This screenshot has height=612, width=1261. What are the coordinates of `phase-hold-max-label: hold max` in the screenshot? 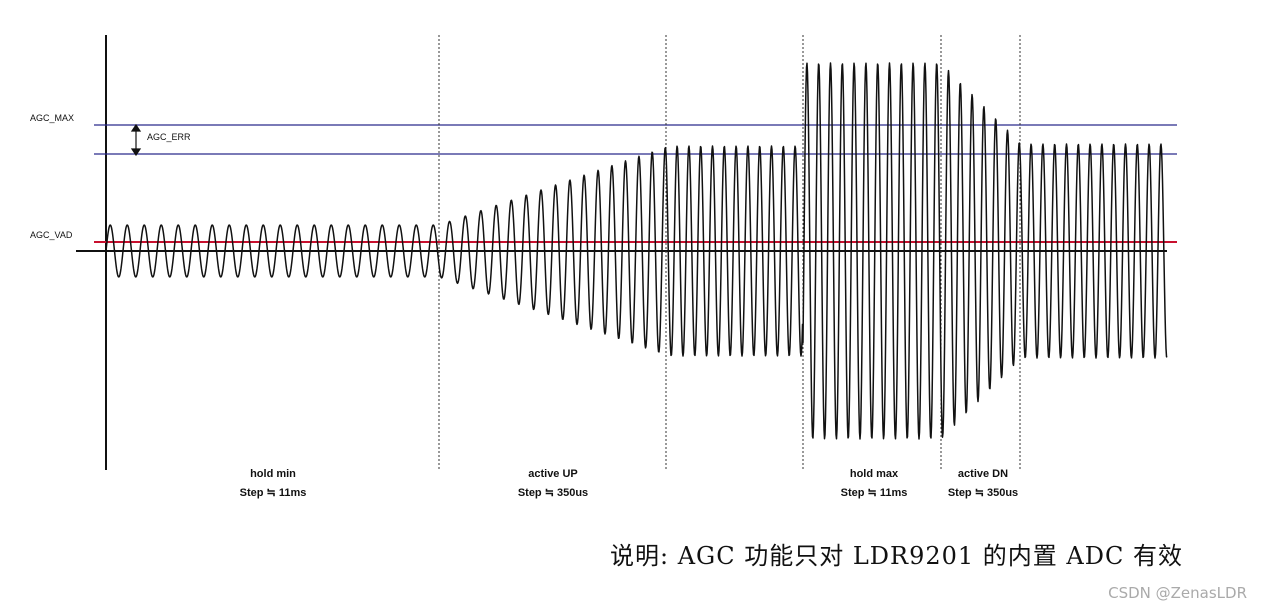 It's located at (874, 474).